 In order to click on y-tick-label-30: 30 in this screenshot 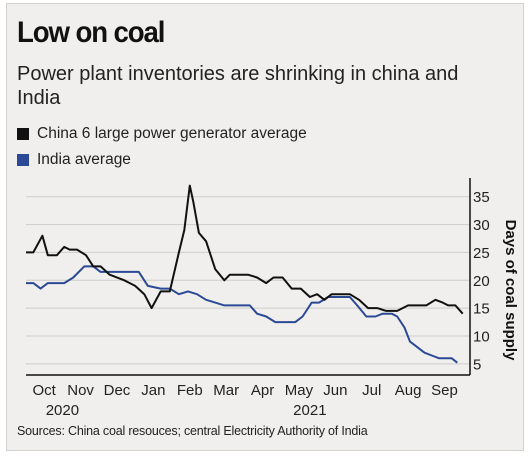, I will do `click(481, 225)`.